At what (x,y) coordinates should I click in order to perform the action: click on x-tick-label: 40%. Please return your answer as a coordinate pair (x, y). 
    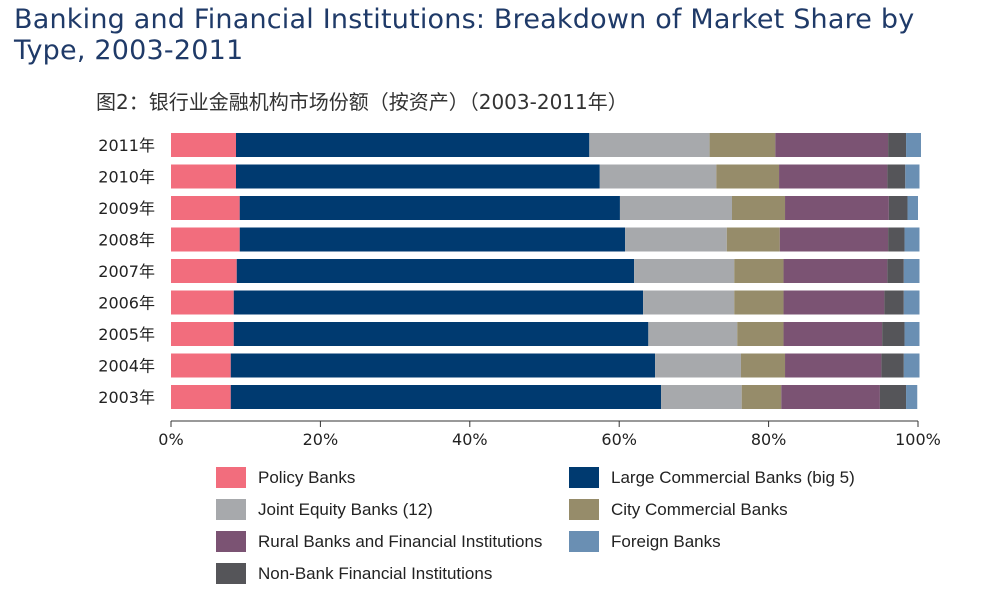
    Looking at the image, I should click on (470, 439).